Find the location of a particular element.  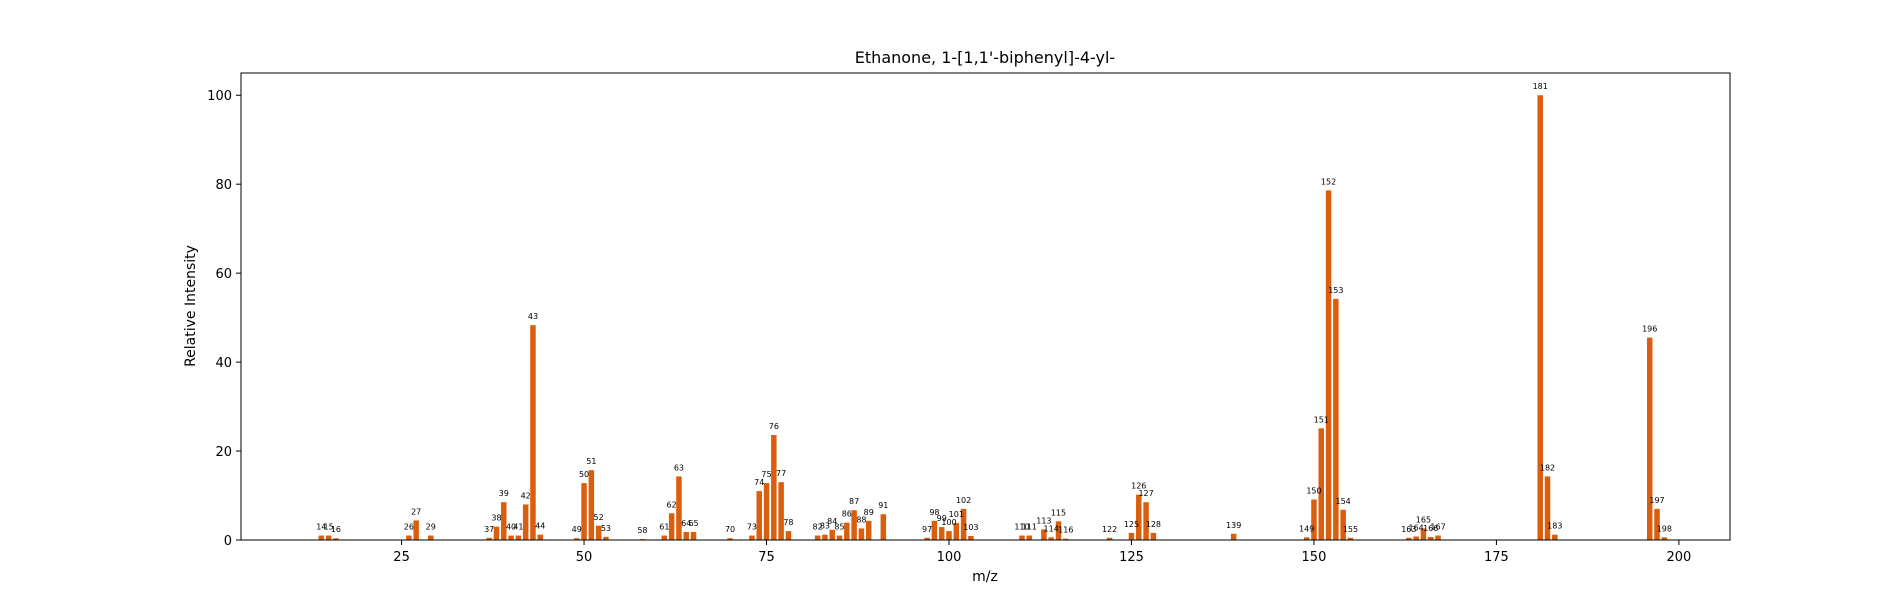

peak-label: 84 is located at coordinates (832, 521).